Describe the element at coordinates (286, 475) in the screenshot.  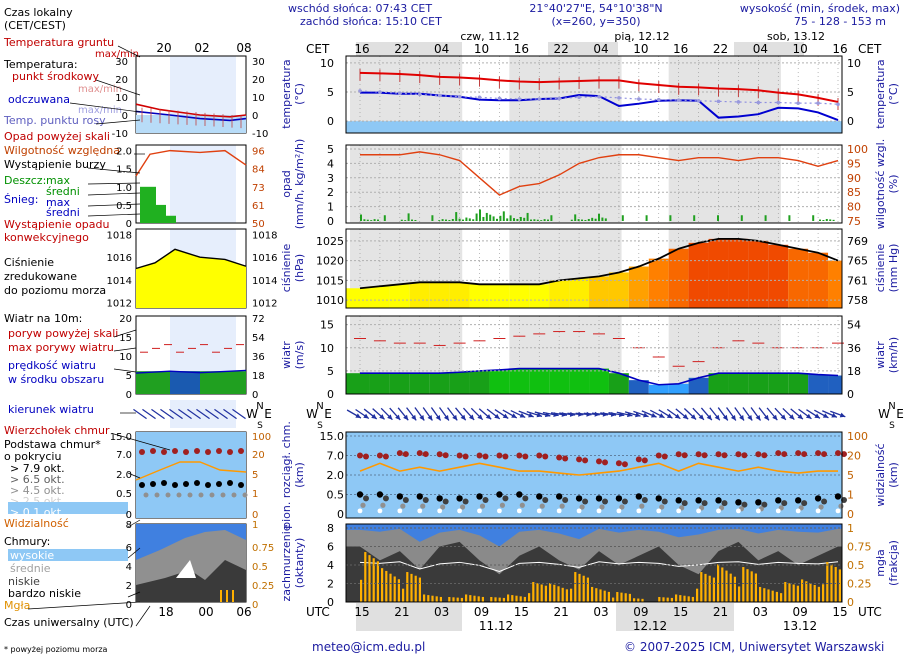
I see `axis-title: pion. rozciągł. chm.` at that location.